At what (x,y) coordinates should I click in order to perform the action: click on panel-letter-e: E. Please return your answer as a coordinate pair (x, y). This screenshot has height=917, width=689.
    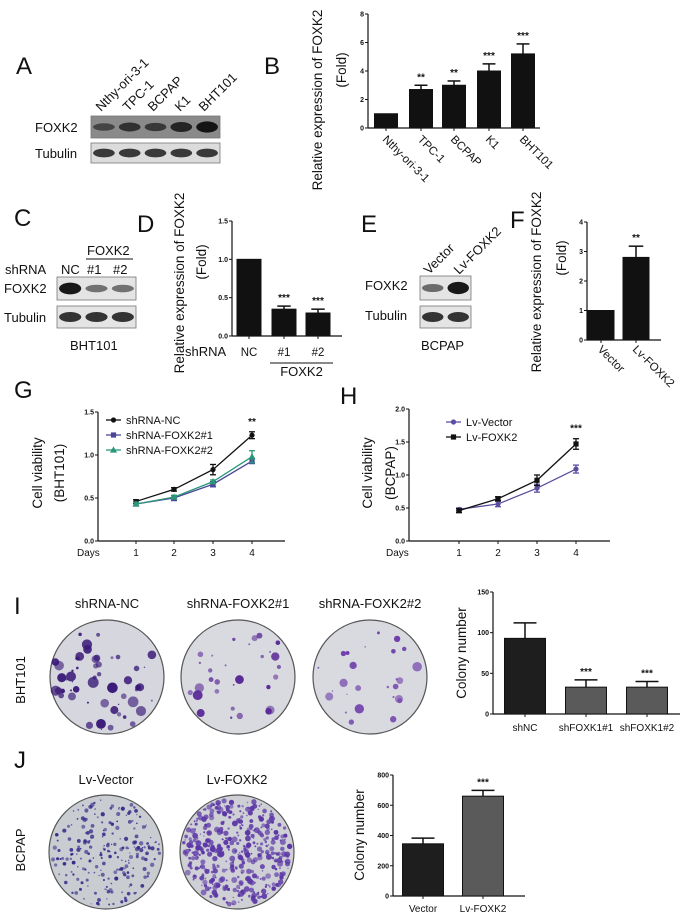
    Looking at the image, I should click on (369, 224).